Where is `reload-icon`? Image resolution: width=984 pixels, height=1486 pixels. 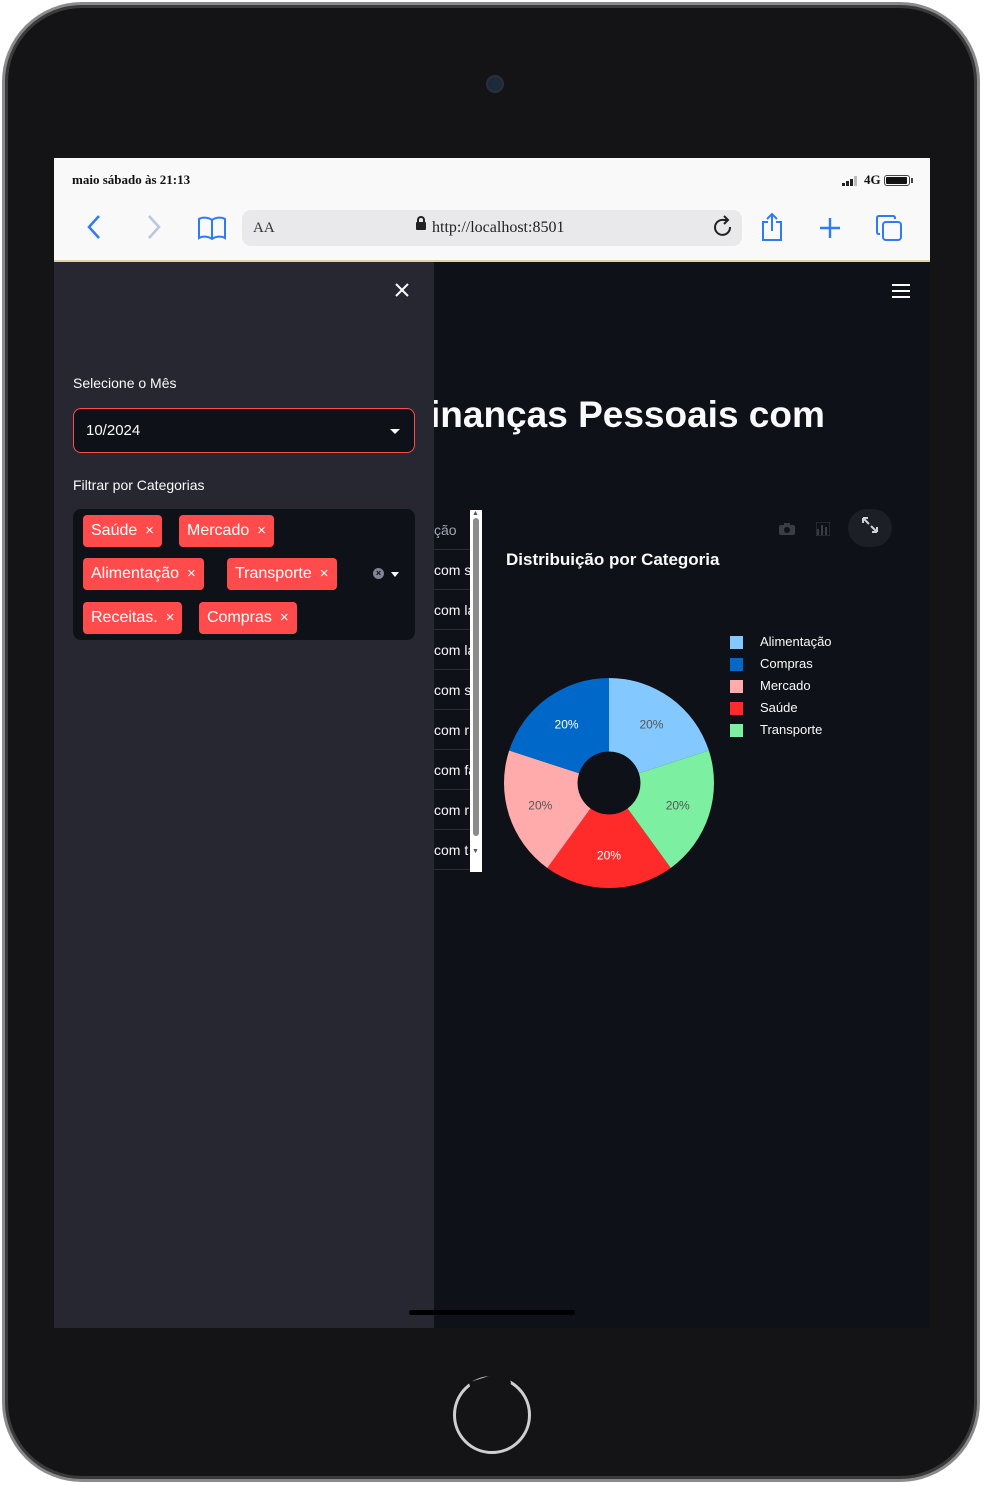
reload-icon is located at coordinates (723, 230).